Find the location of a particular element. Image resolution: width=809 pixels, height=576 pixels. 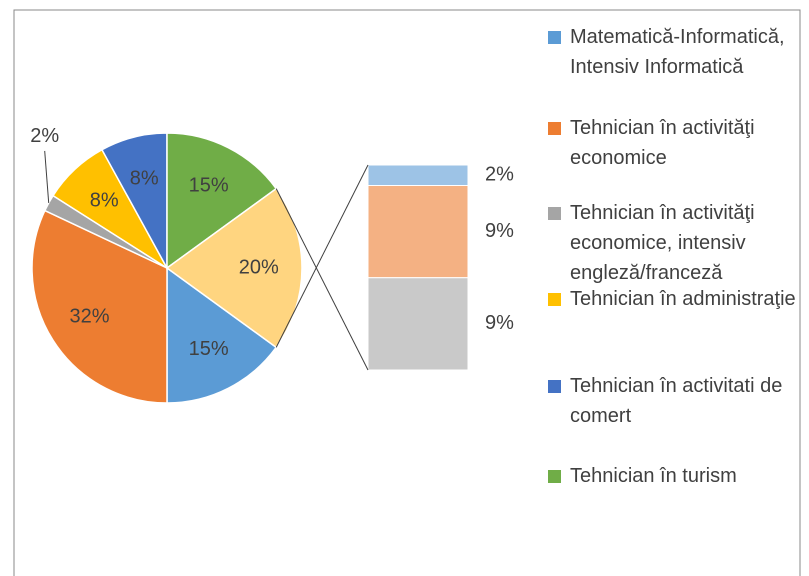

data-label: 32% is located at coordinates (89, 316).